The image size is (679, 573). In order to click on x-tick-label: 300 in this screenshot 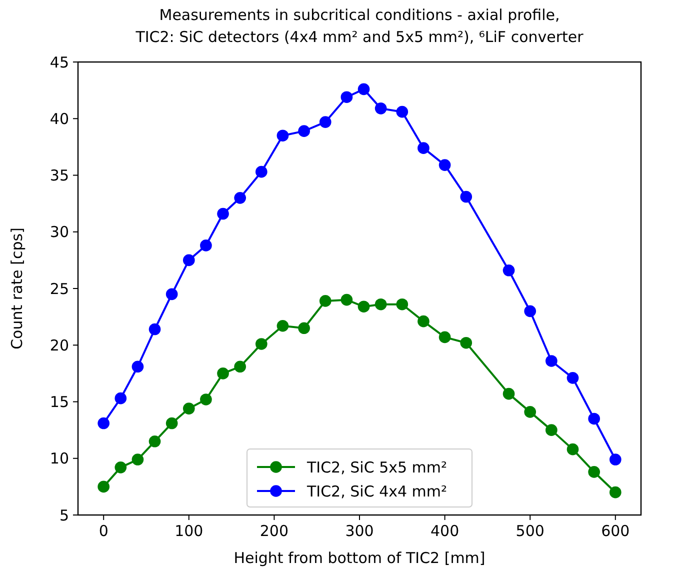, I will do `click(359, 531)`.